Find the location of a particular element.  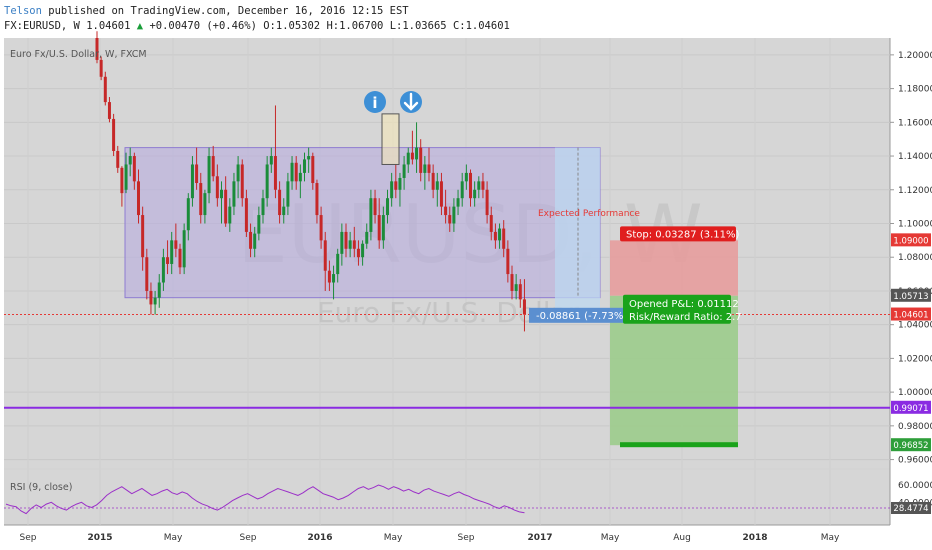

range-box is located at coordinates (362, 223).